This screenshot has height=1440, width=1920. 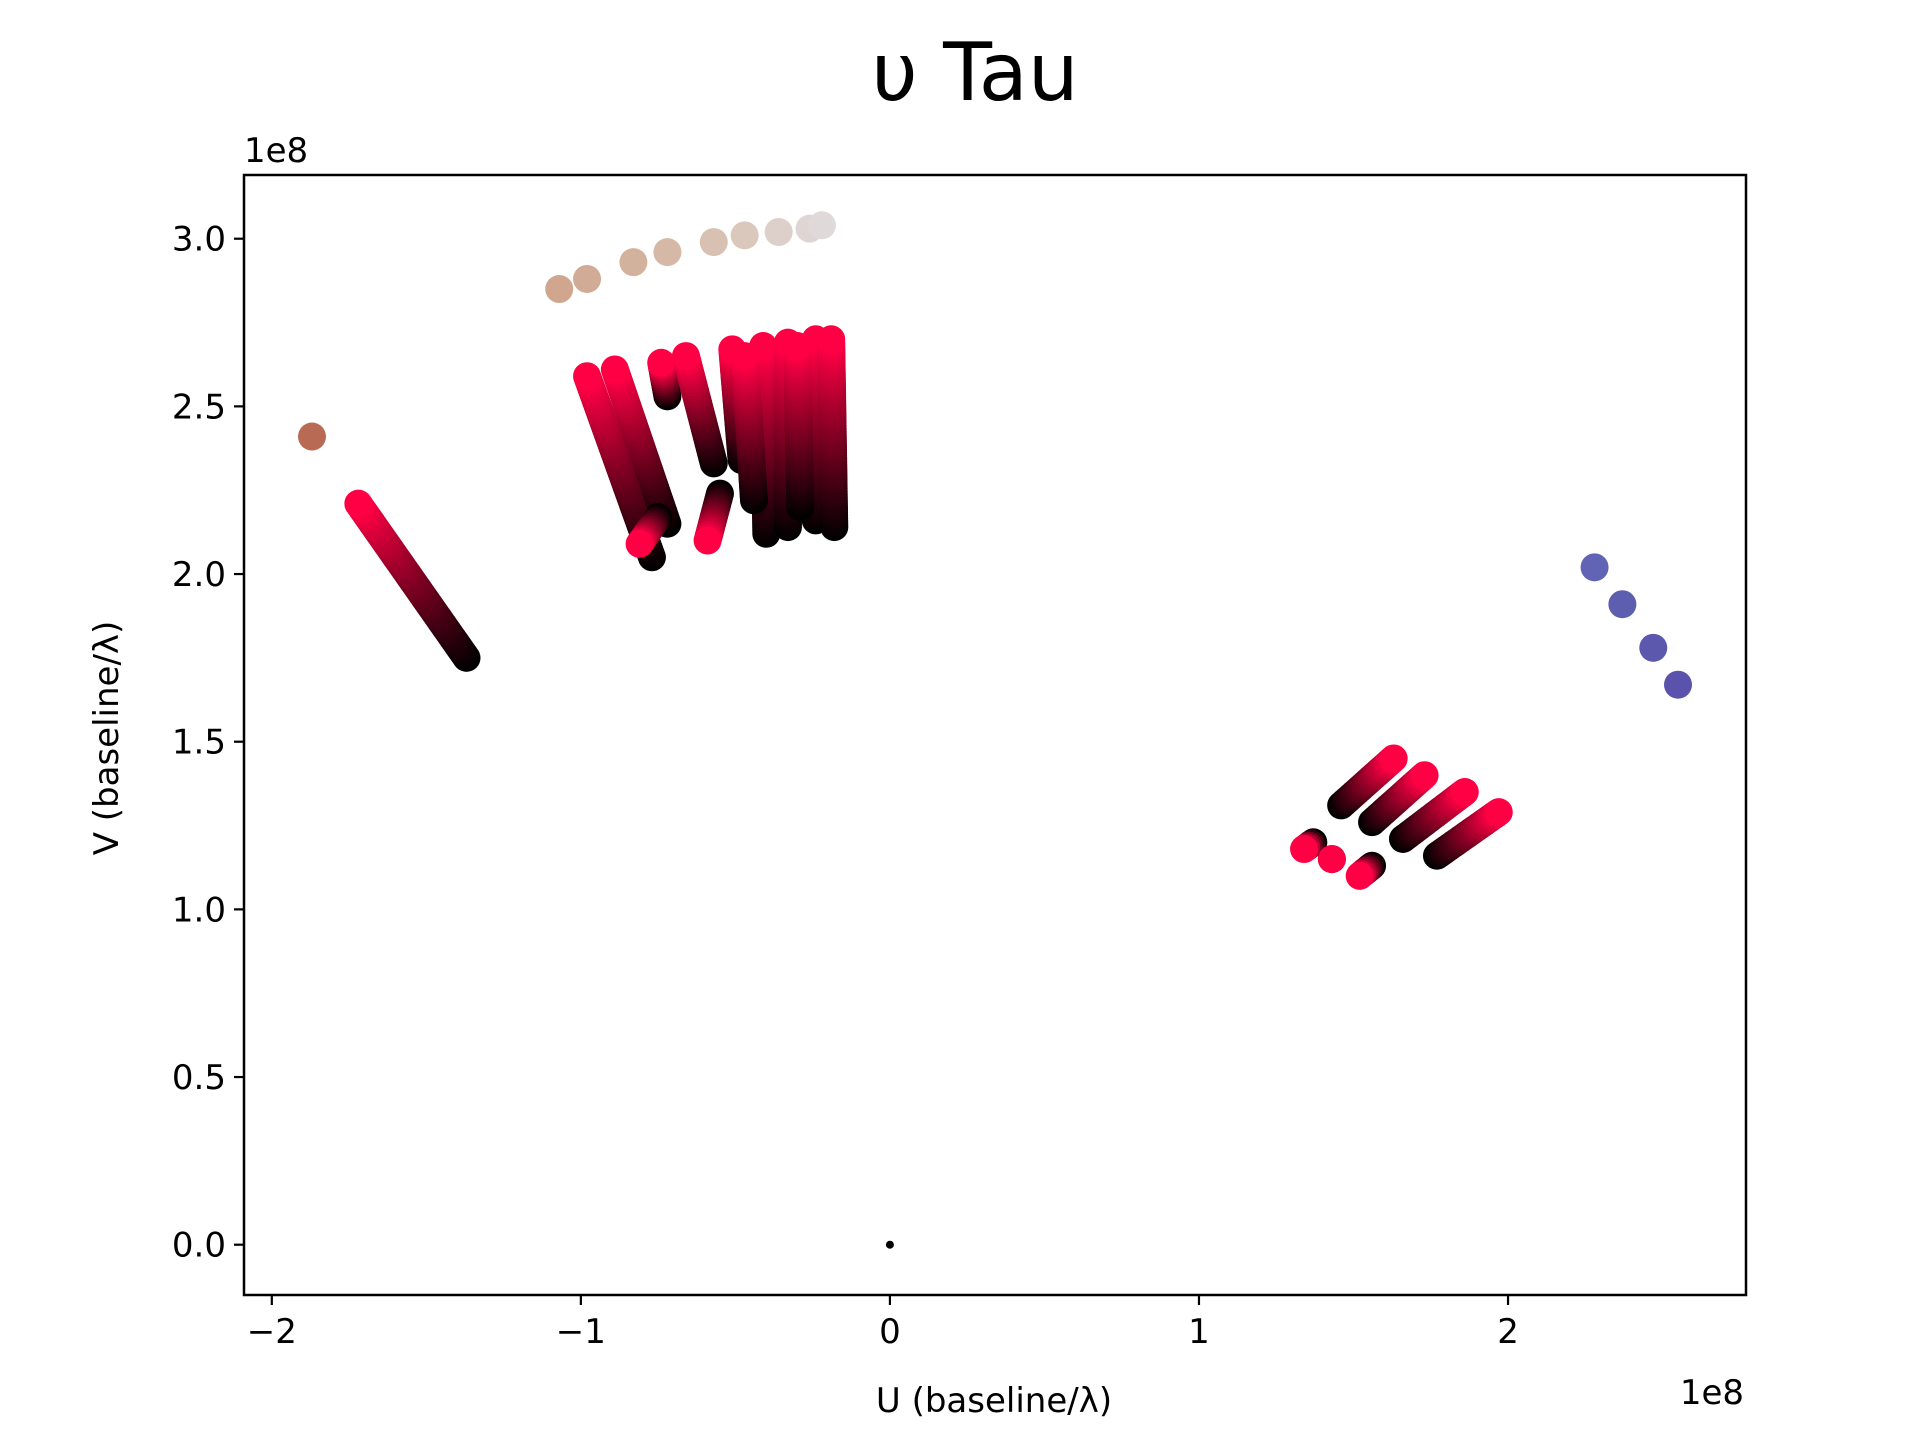 I want to click on y-offset-label: 1e8, so click(x=276, y=151).